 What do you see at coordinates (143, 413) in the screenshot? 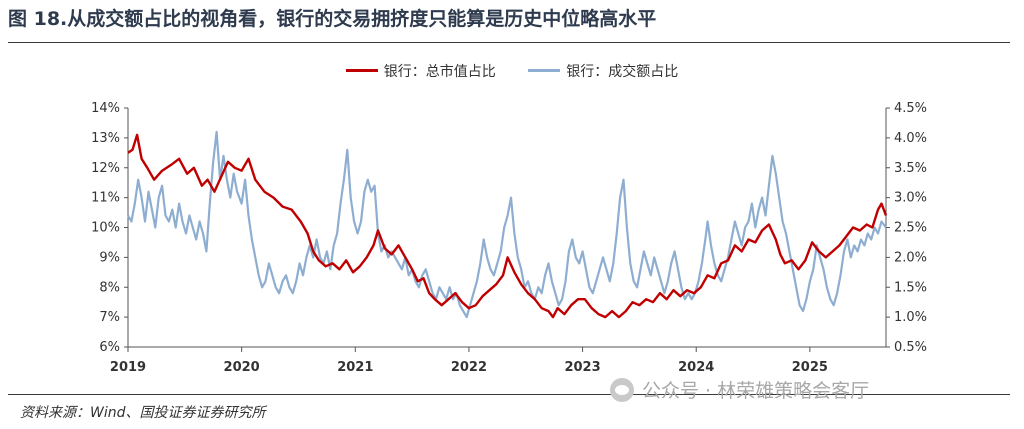
I see `source-note: 资料来源：Wind、国投证券证券研究所` at bounding box center [143, 413].